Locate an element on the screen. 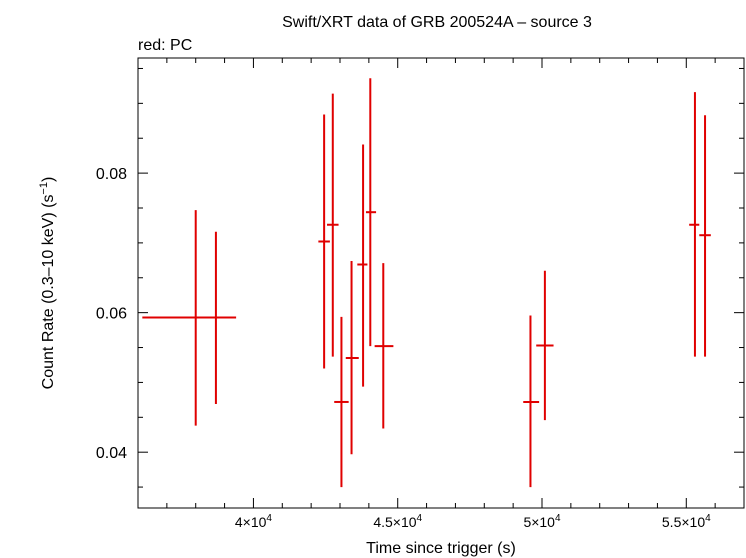 This screenshot has height=558, width=746. x-tick-label: 5×10⁴ is located at coordinates (542, 521).